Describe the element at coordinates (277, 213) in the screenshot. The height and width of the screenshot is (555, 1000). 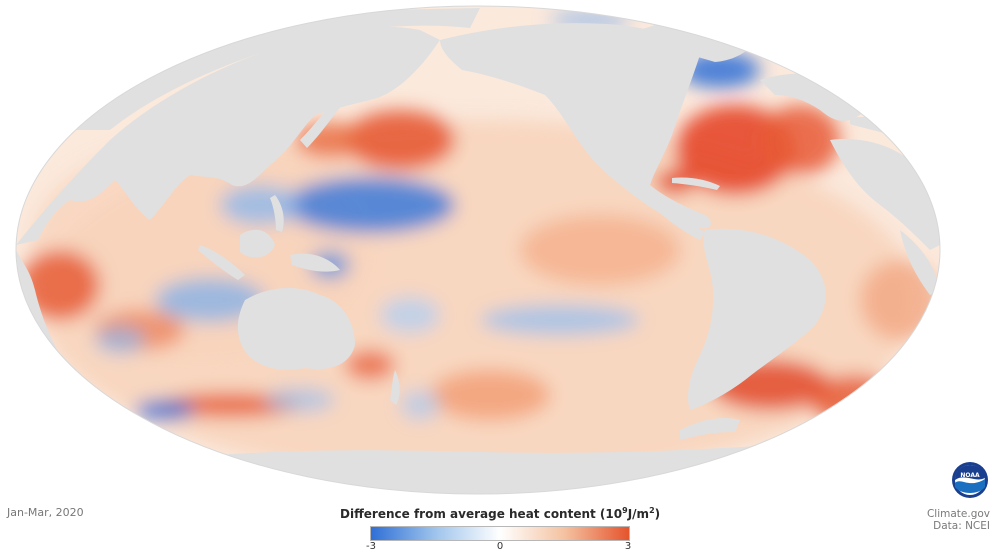
I see `land-philippines` at that location.